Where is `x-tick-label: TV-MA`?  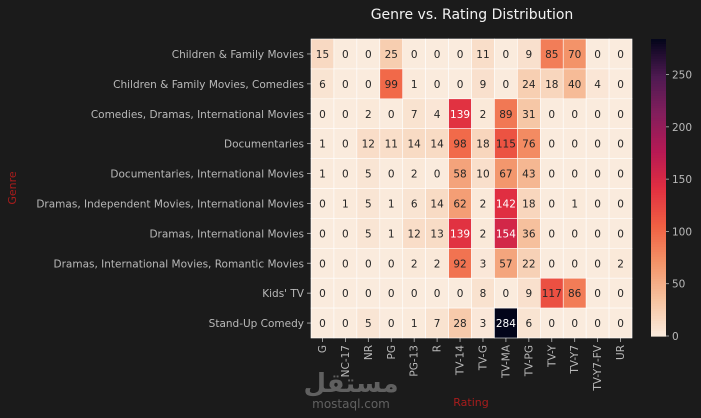
x-tick-label: TV-MA is located at coordinates (506, 361).